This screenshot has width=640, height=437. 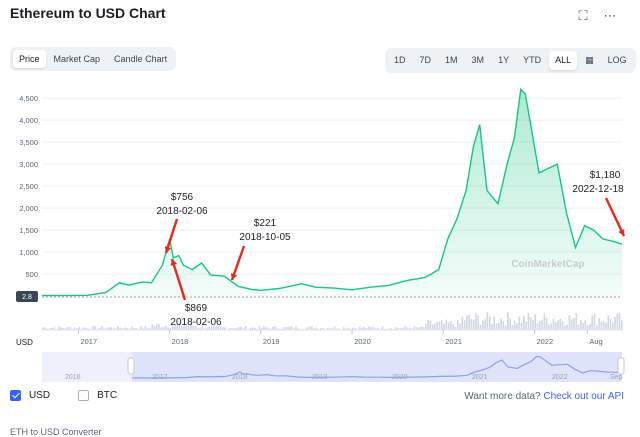 I want to click on range-3m: 3M, so click(x=478, y=60).